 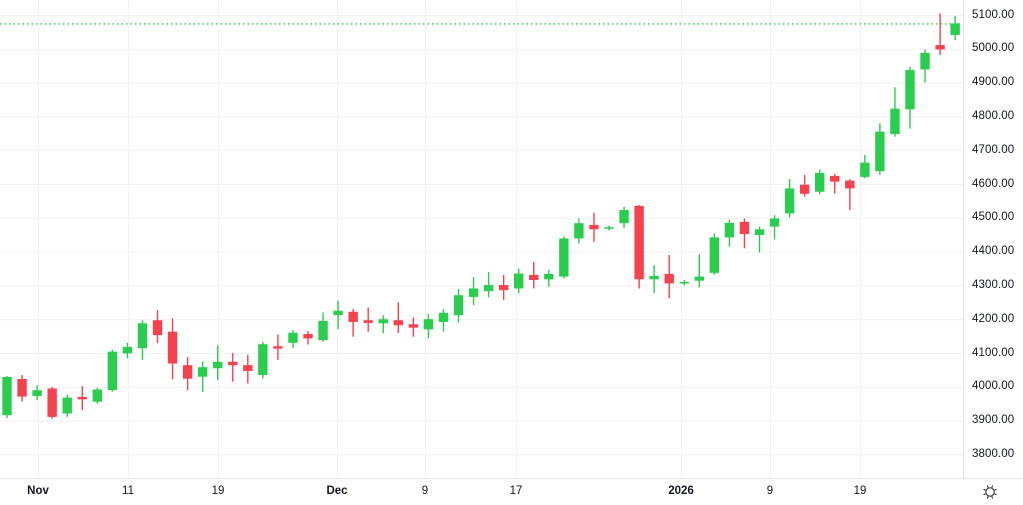 What do you see at coordinates (993, 48) in the screenshot?
I see `price-tick-label: 5000.00` at bounding box center [993, 48].